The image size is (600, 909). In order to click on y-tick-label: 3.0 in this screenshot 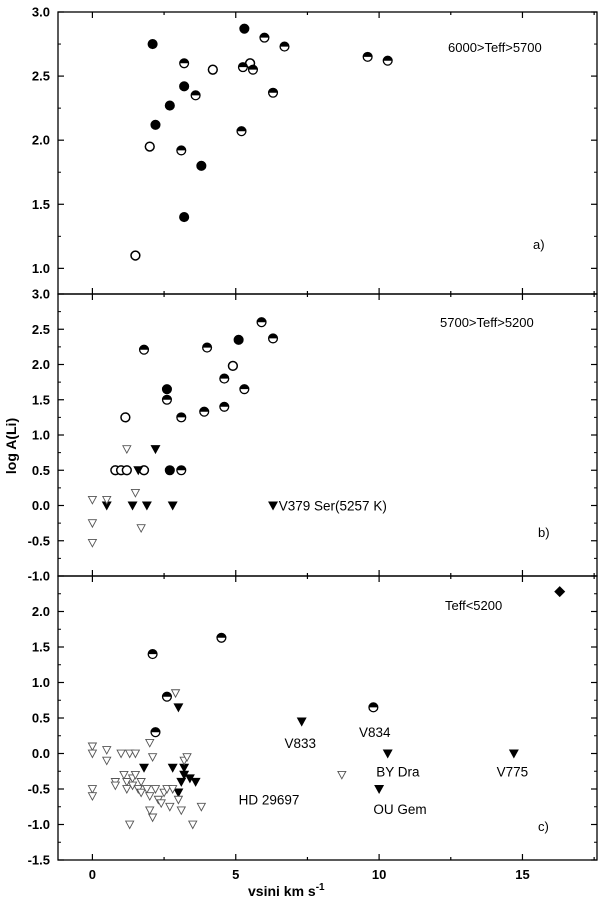, I will do `click(41, 12)`.